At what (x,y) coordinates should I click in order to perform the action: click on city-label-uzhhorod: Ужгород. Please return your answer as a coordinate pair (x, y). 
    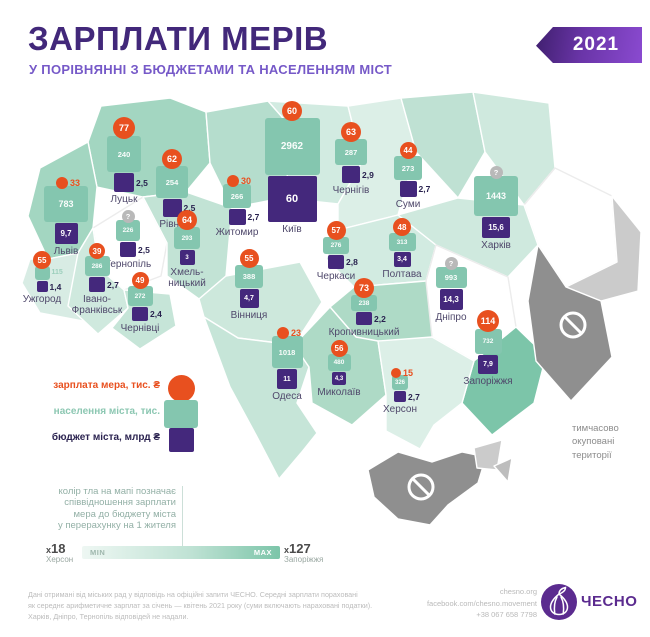
    Looking at the image, I should click on (42, 299).